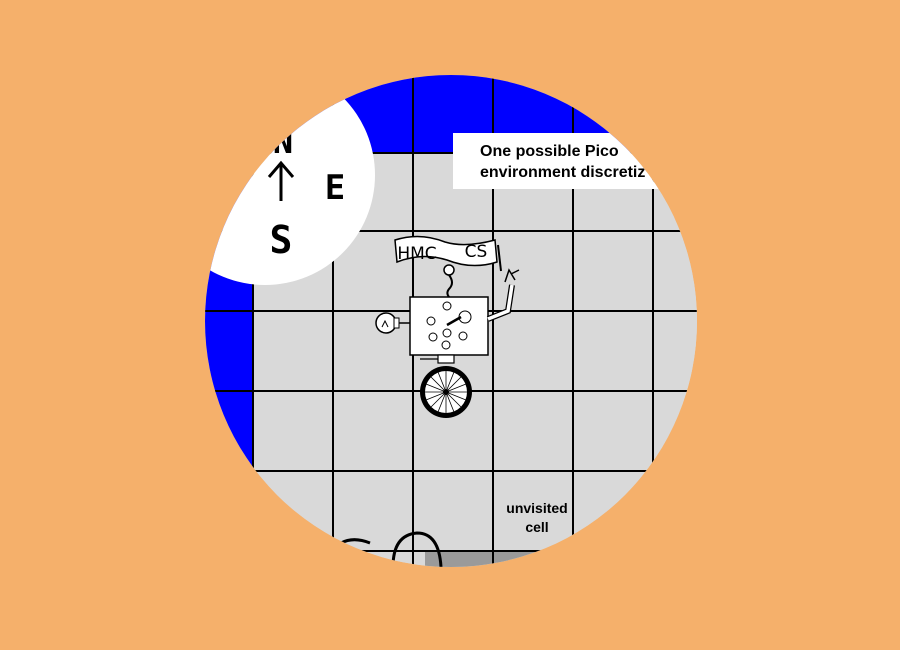  I want to click on compass-south: S, so click(281, 240).